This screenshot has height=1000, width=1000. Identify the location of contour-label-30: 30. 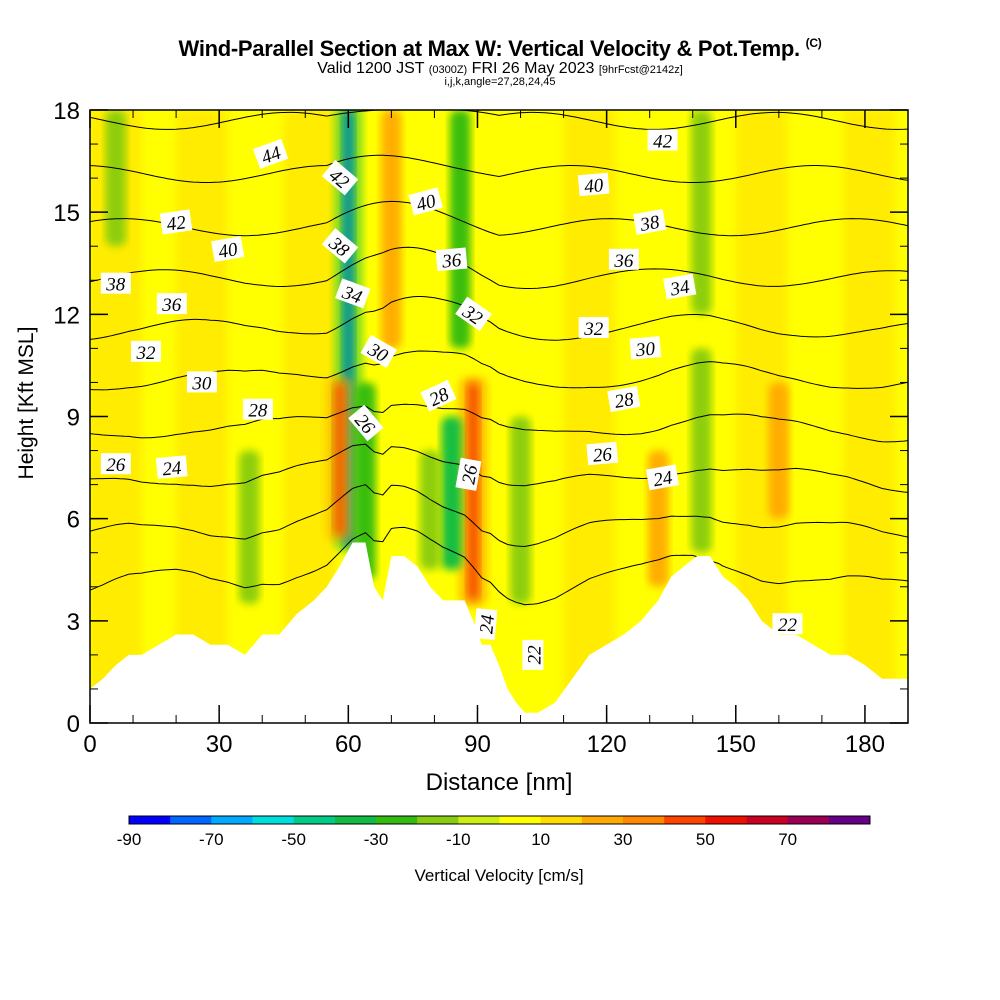
(201, 382).